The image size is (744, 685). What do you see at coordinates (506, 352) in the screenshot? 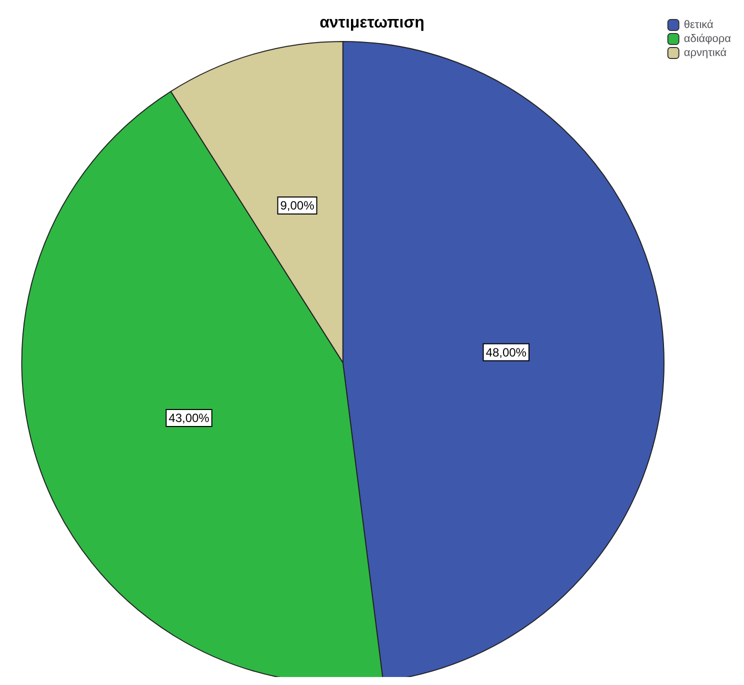
I see `data-label: 48,00%` at bounding box center [506, 352].